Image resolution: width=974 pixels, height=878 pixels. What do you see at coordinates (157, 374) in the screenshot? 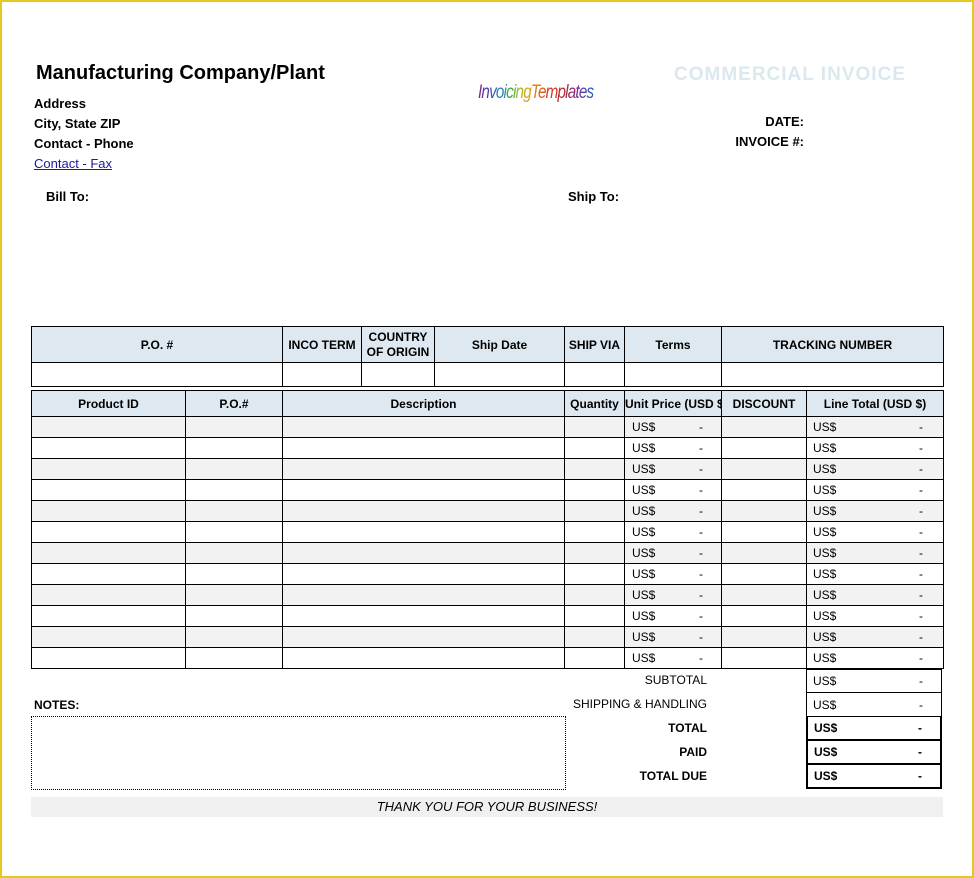
I see `po-number-cell` at bounding box center [157, 374].